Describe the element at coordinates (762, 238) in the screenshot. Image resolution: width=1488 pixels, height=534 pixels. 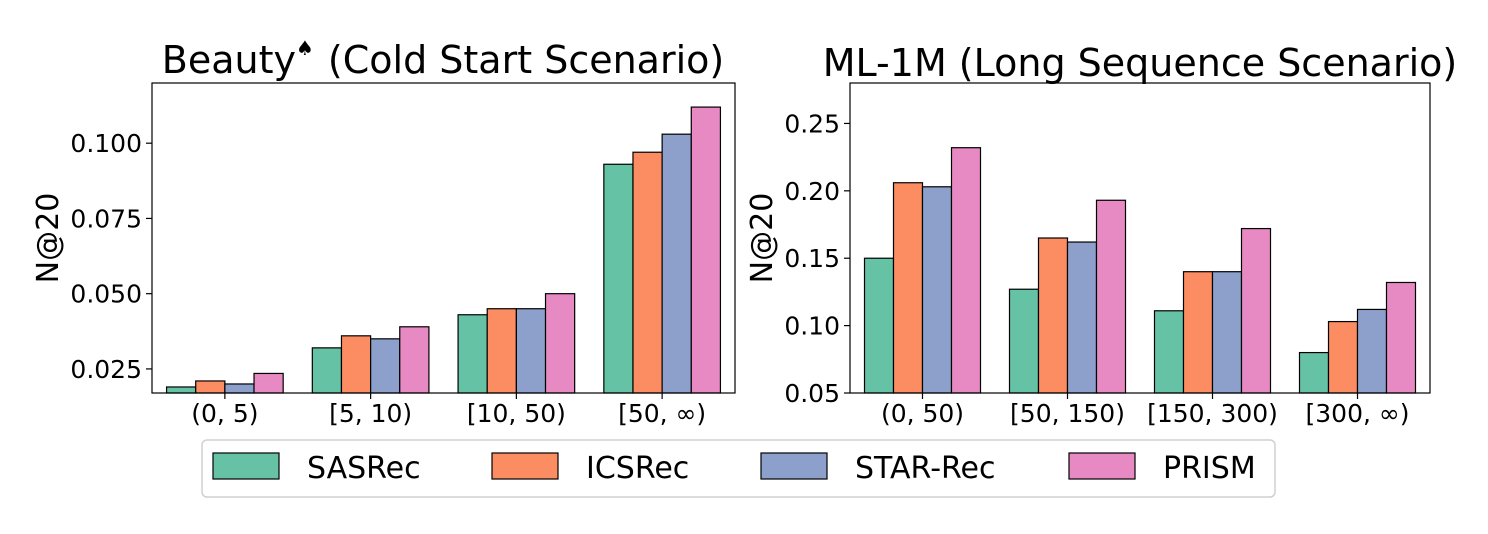
I see `y-axis-label-ml1m: N@20` at that location.